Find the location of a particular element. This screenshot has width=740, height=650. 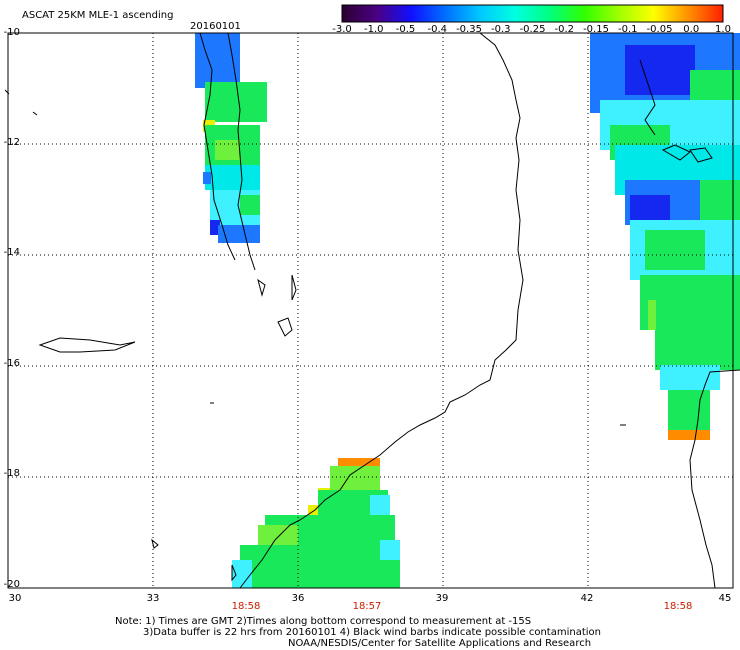

colorbar-label: -0.3 is located at coordinates (500, 29).